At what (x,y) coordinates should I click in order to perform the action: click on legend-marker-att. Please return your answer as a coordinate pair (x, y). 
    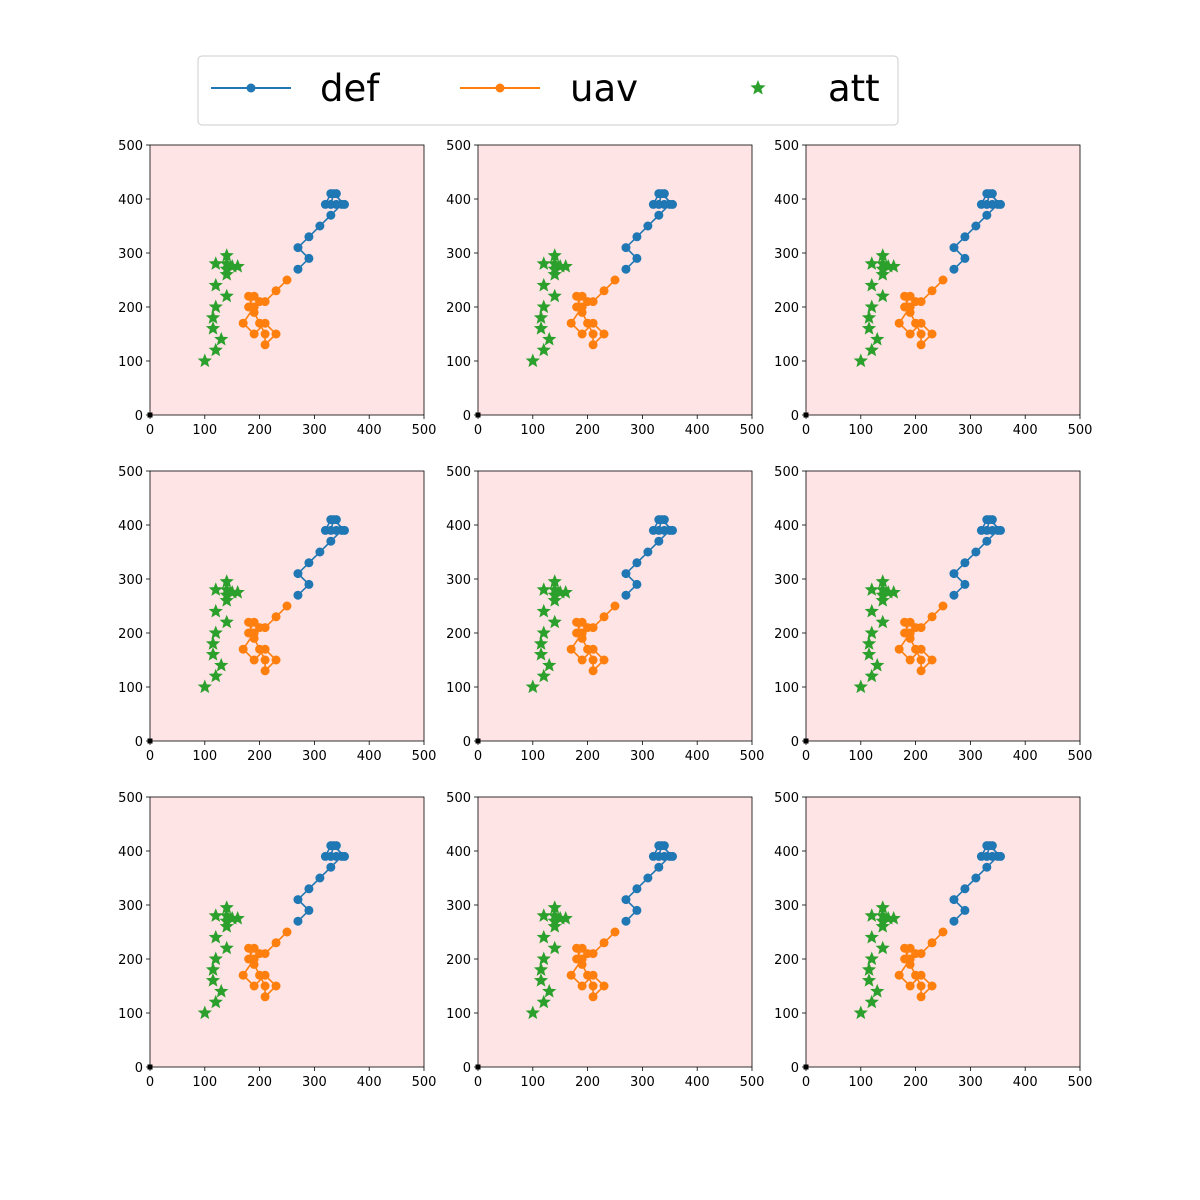
    Looking at the image, I should click on (758, 87).